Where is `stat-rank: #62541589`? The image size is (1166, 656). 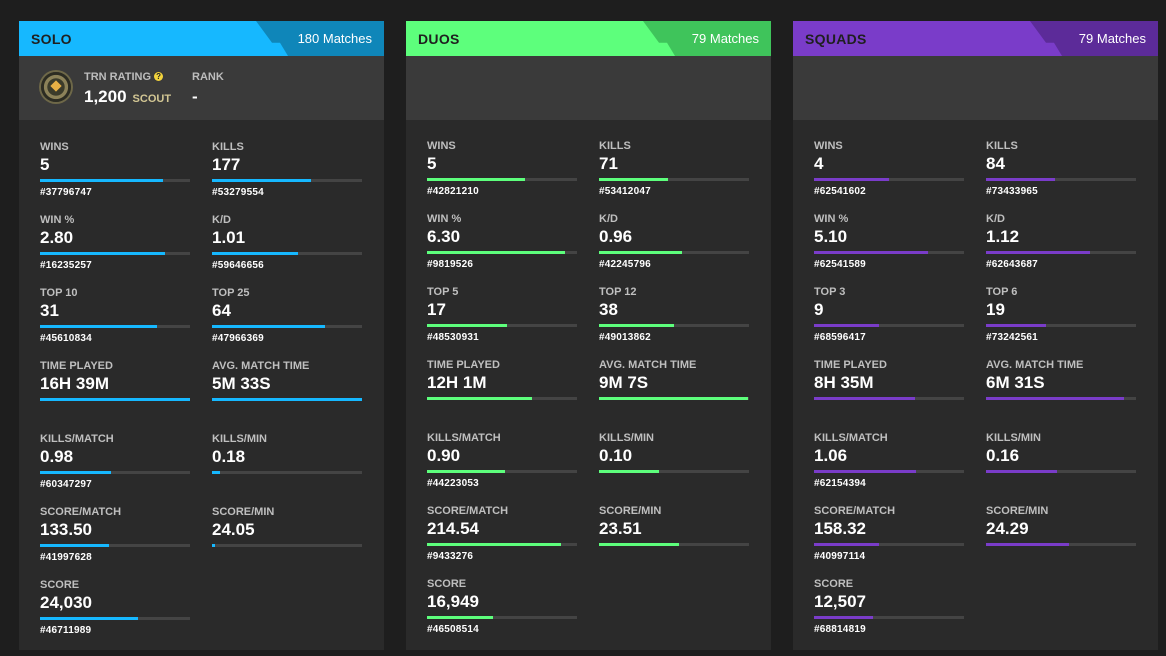
stat-rank: #62541589 is located at coordinates (840, 264).